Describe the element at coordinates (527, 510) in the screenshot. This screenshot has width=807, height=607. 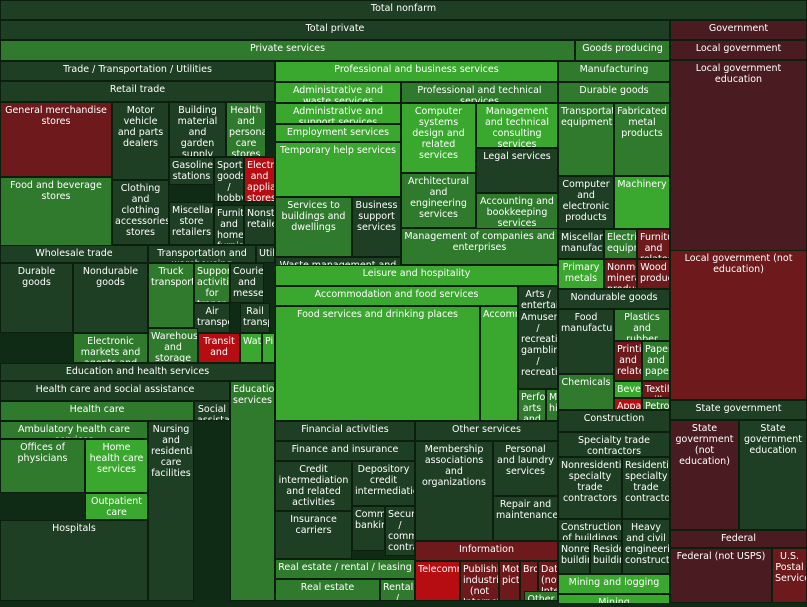
I see `treemap-cell-label: Repair and maintenance` at that location.